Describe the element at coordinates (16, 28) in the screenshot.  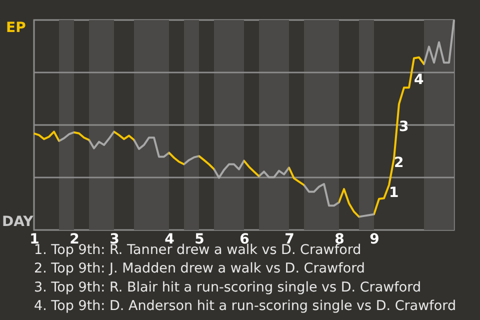
I see `text: EP` at that location.